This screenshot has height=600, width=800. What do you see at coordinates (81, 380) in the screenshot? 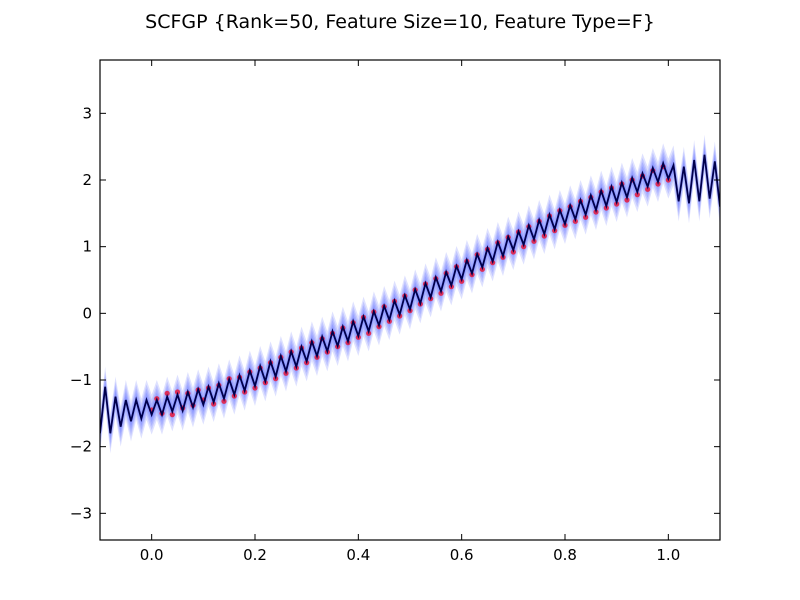
I see `y-tick-label: −1` at bounding box center [81, 380].